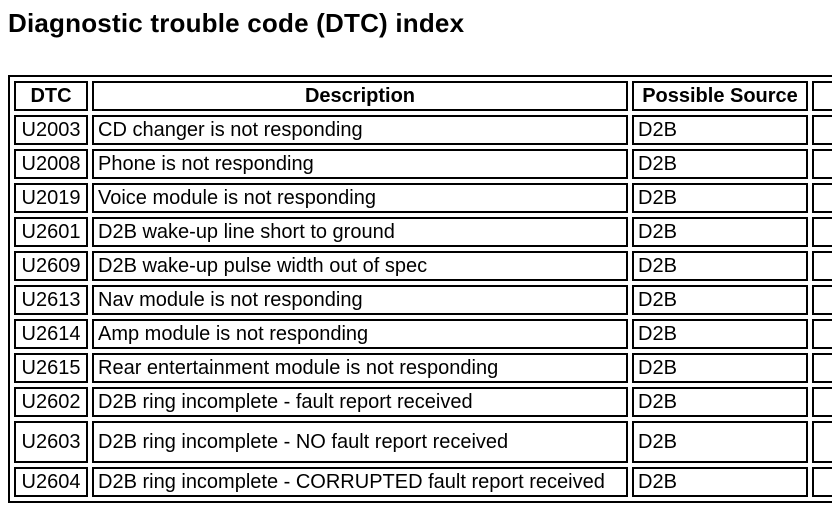  I want to click on table-row: U2613 Nav module is not responding D2B, so click(423, 300).